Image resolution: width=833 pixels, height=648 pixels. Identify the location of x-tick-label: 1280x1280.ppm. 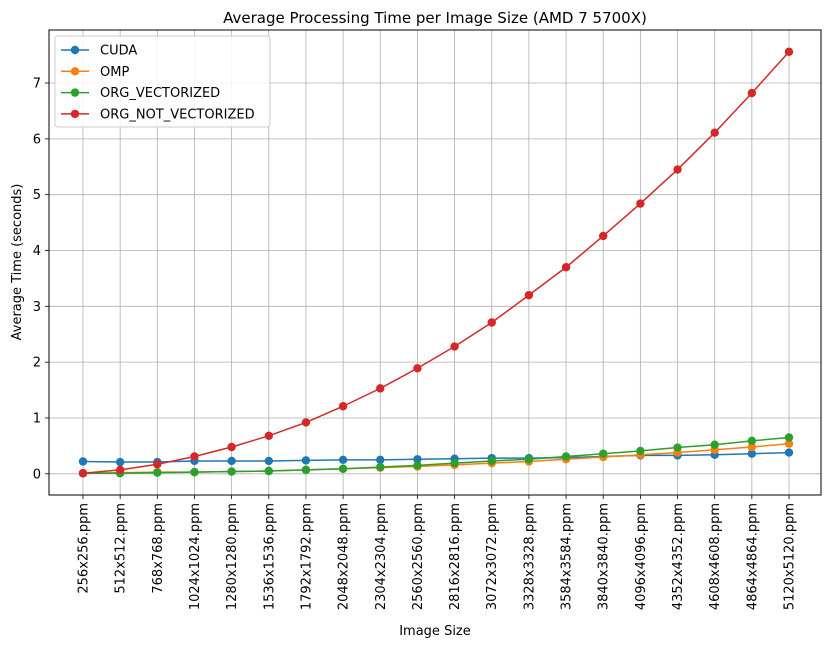
(232, 556).